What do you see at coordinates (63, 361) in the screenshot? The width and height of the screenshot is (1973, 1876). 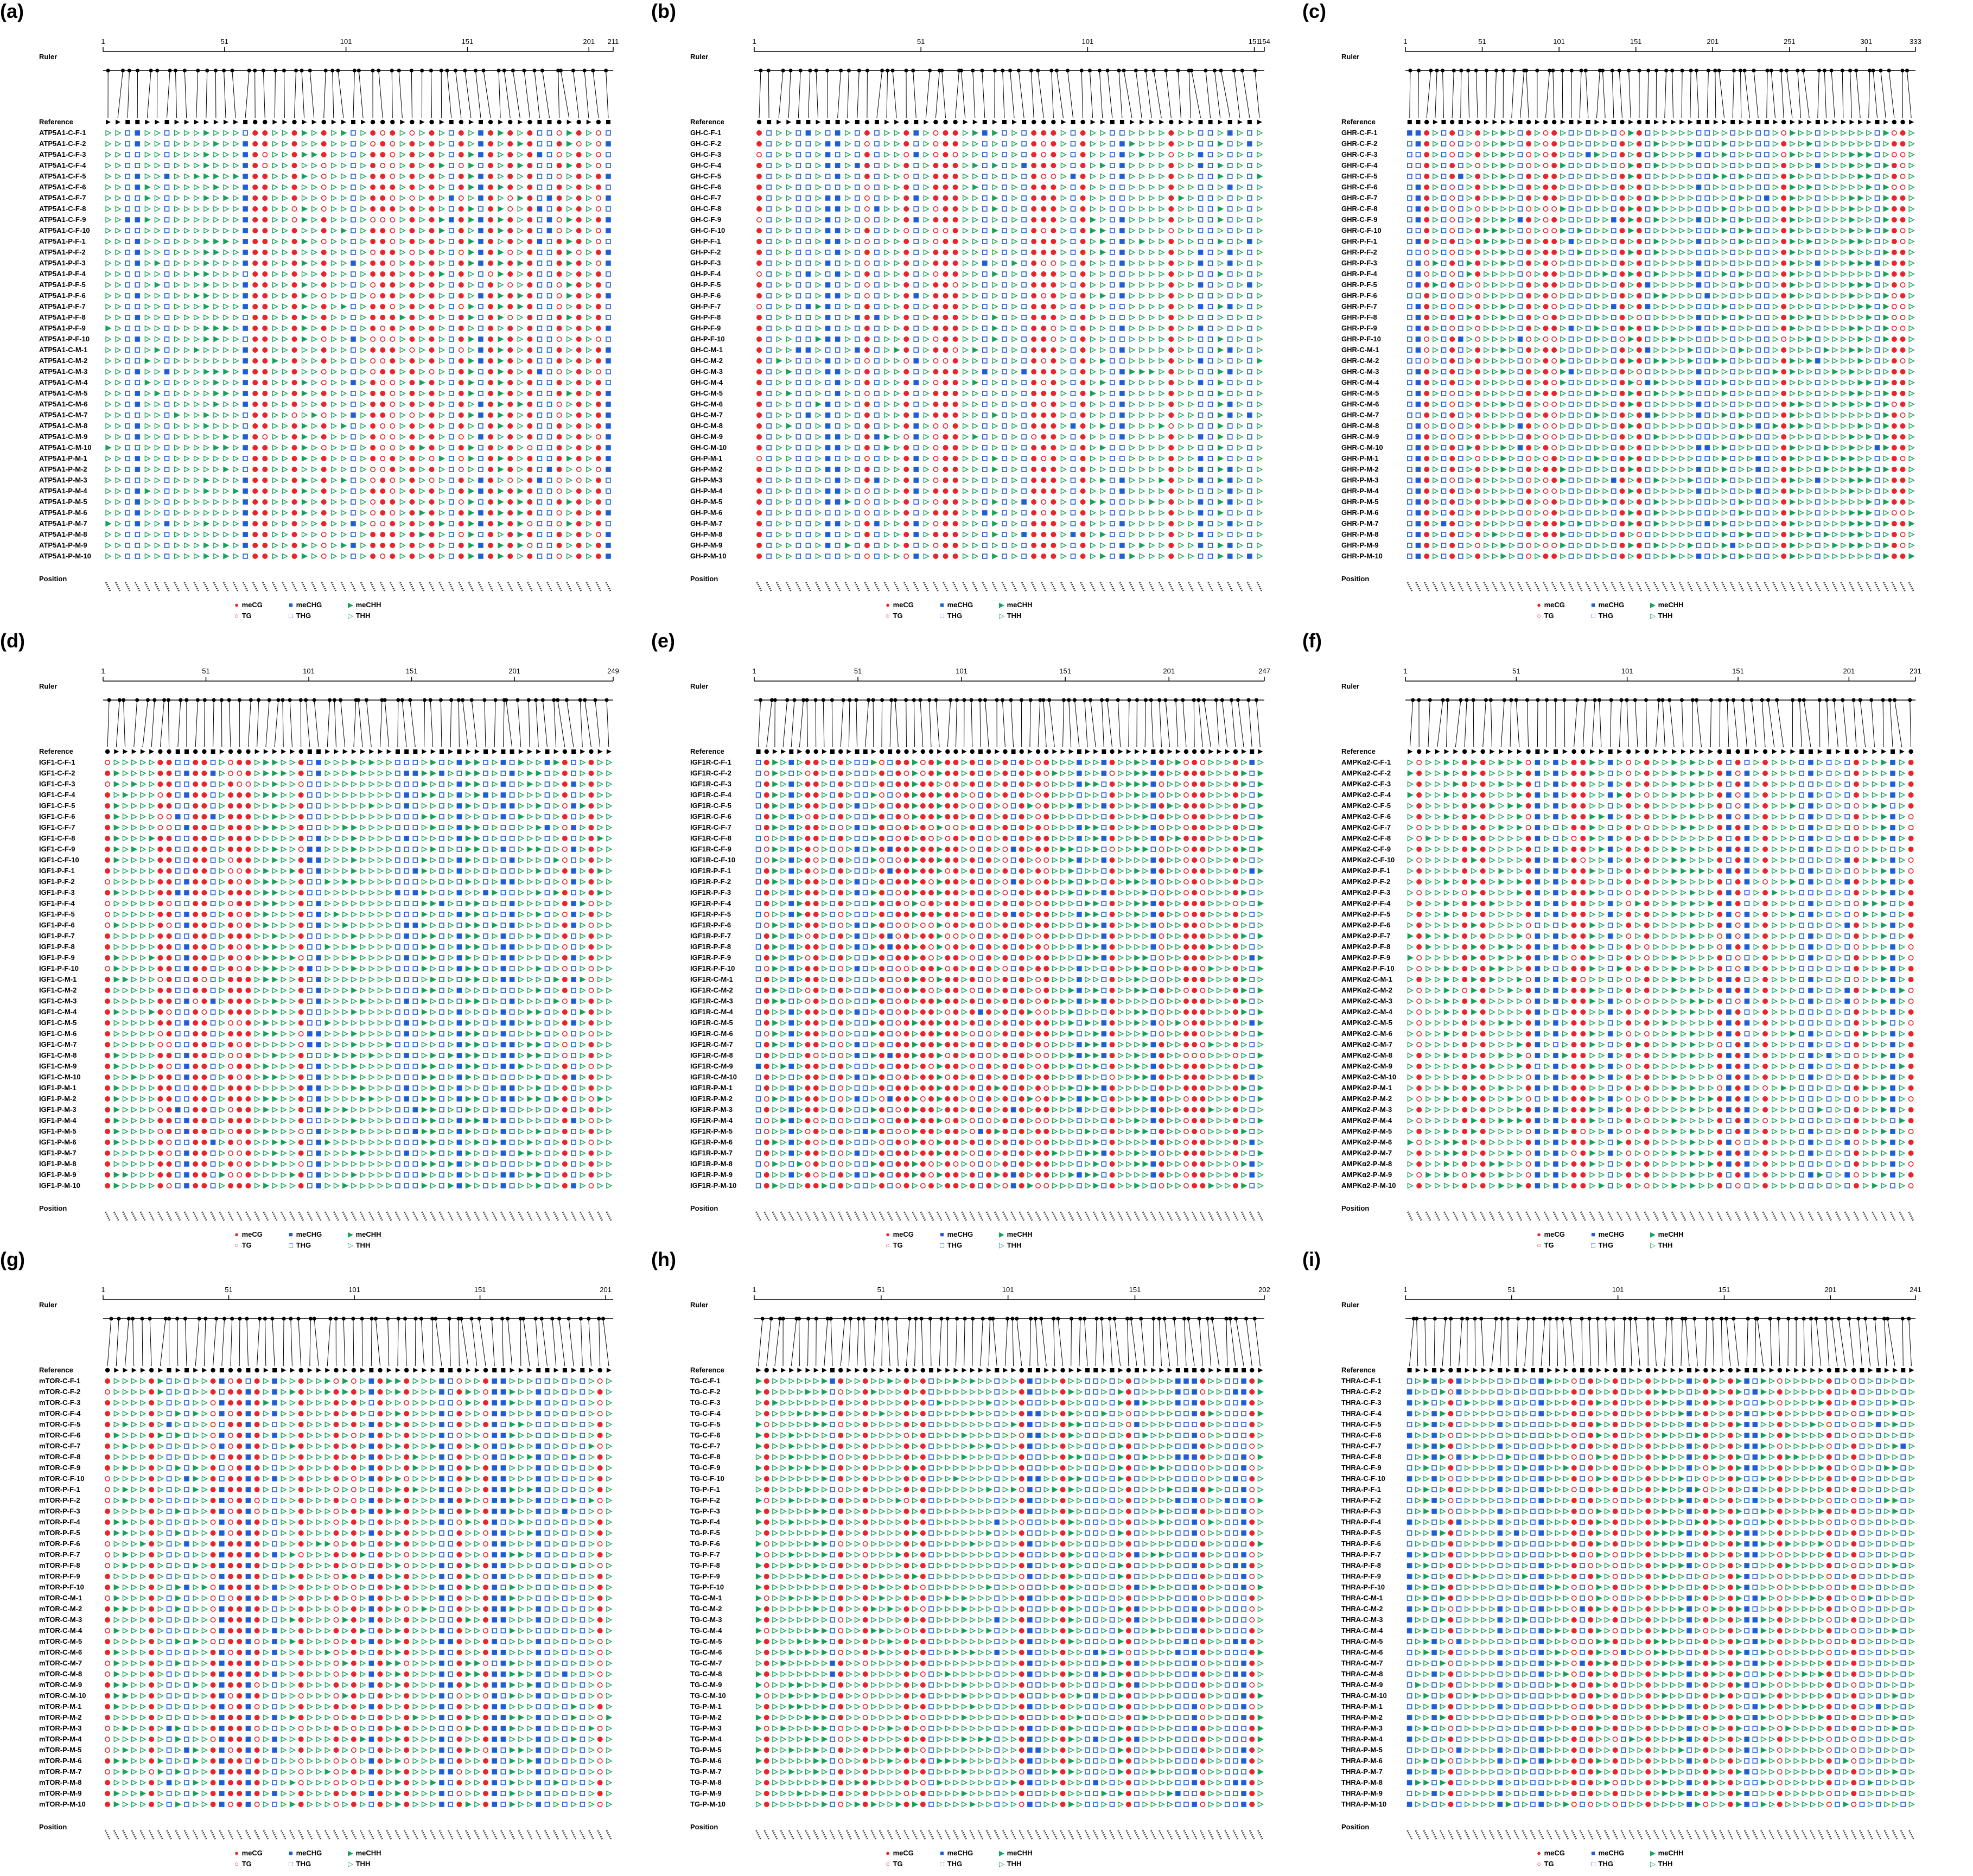 I see `sample-row-label: ATP5A1-C-M-2` at bounding box center [63, 361].